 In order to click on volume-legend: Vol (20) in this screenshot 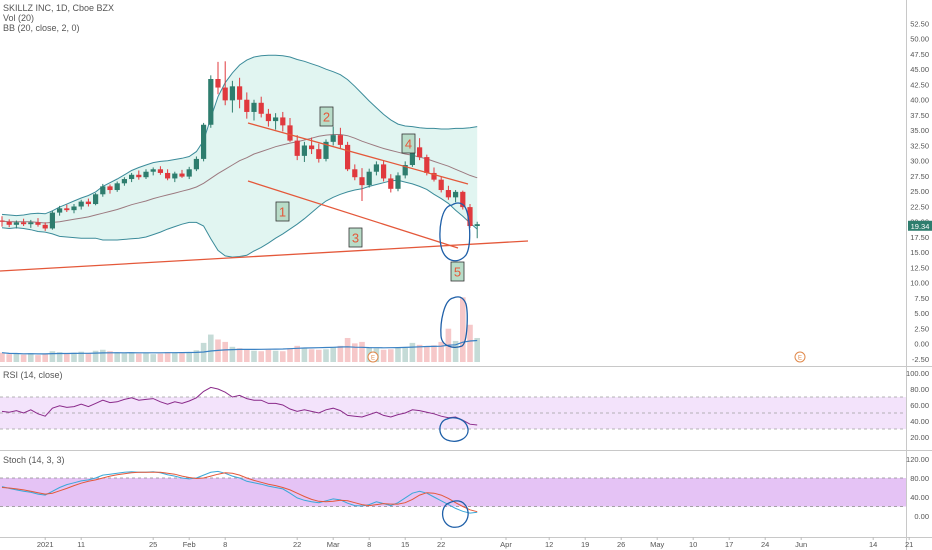, I will do `click(19, 18)`.